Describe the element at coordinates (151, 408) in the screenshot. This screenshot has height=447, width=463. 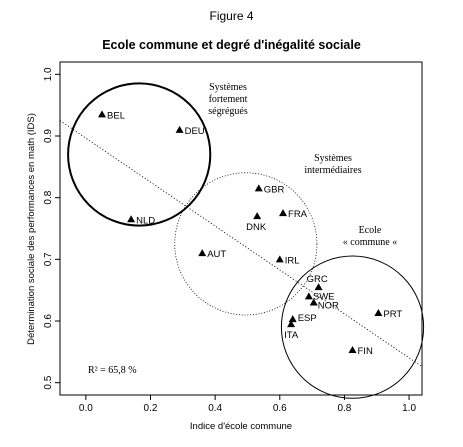
I see `x-tick-label: 0.2` at that location.